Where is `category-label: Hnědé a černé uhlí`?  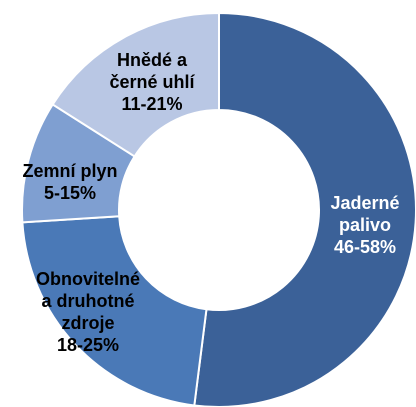
category-label: Hnědé a černé uhlí is located at coordinates (152, 71).